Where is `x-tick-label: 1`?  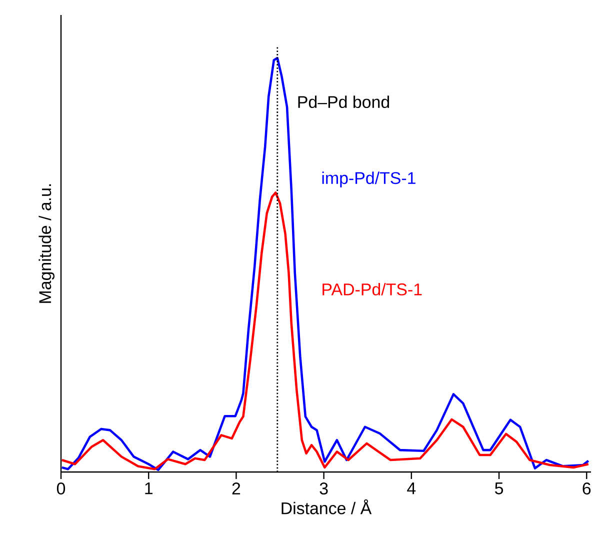
x-tick-label: 1 is located at coordinates (148, 488).